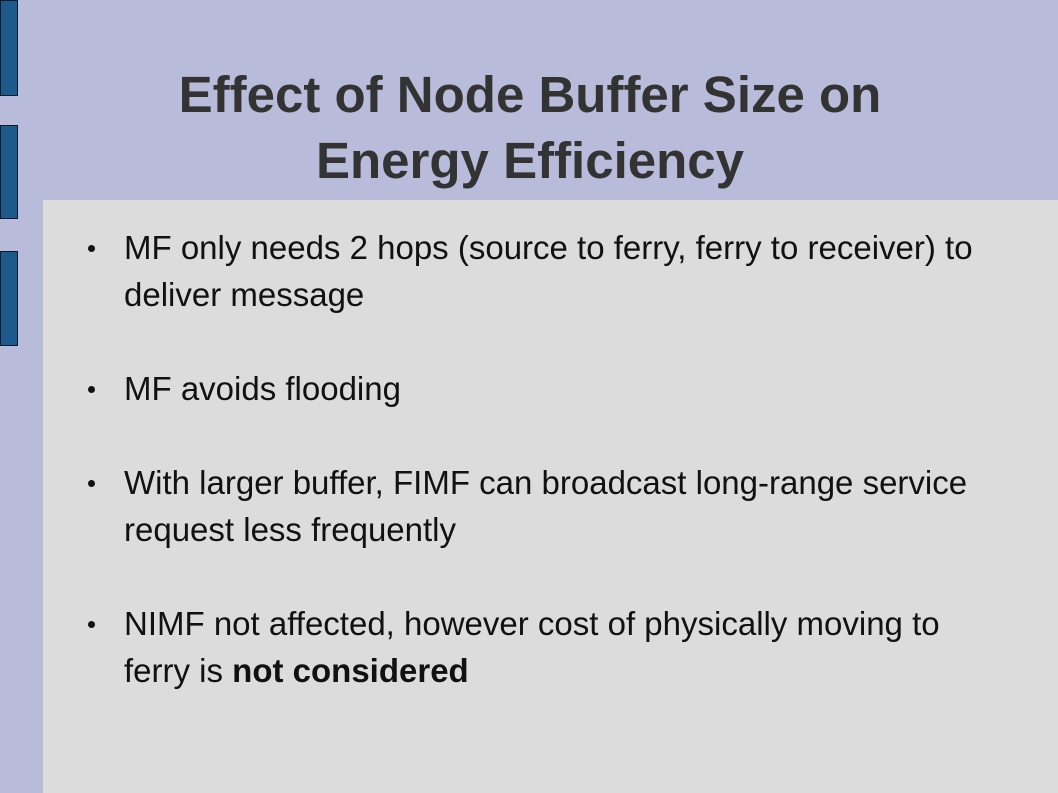 This screenshot has width=1058, height=793. Describe the element at coordinates (350, 670) in the screenshot. I see `bullet-emphasis: not considered` at that location.